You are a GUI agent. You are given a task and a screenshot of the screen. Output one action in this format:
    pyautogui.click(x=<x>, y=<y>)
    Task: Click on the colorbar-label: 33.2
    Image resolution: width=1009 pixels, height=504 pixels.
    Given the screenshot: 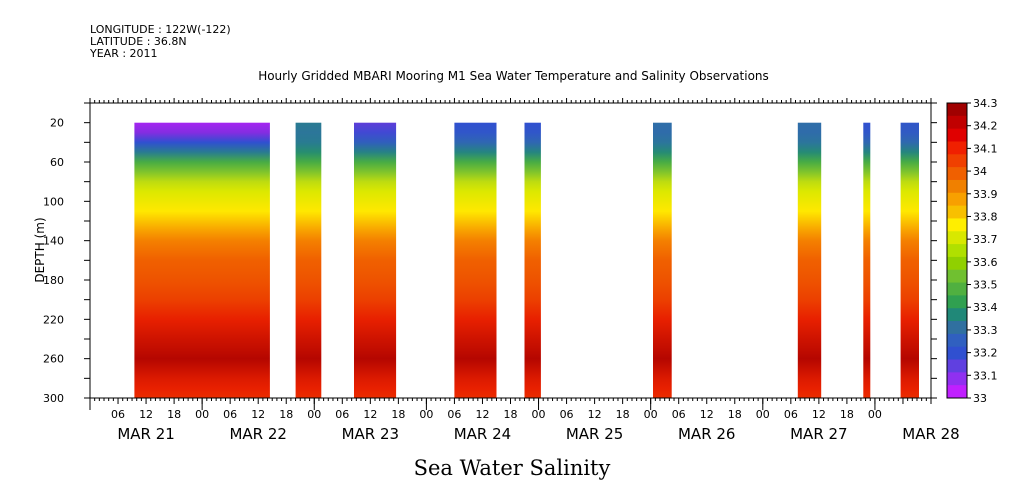 What is the action you would take?
    pyautogui.click(x=985, y=353)
    